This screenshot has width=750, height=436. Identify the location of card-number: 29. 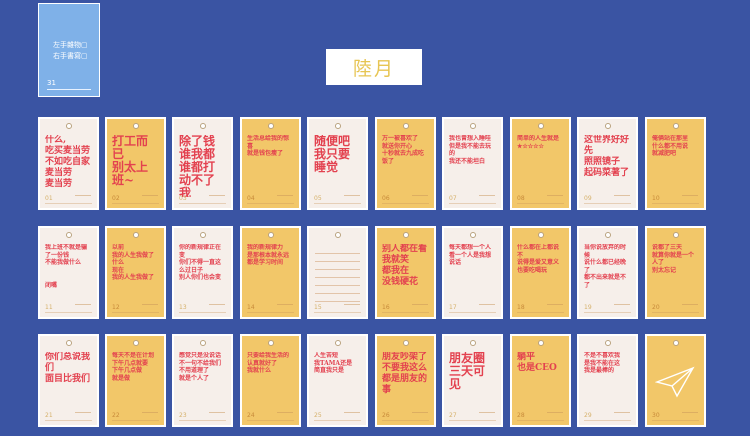
(588, 415).